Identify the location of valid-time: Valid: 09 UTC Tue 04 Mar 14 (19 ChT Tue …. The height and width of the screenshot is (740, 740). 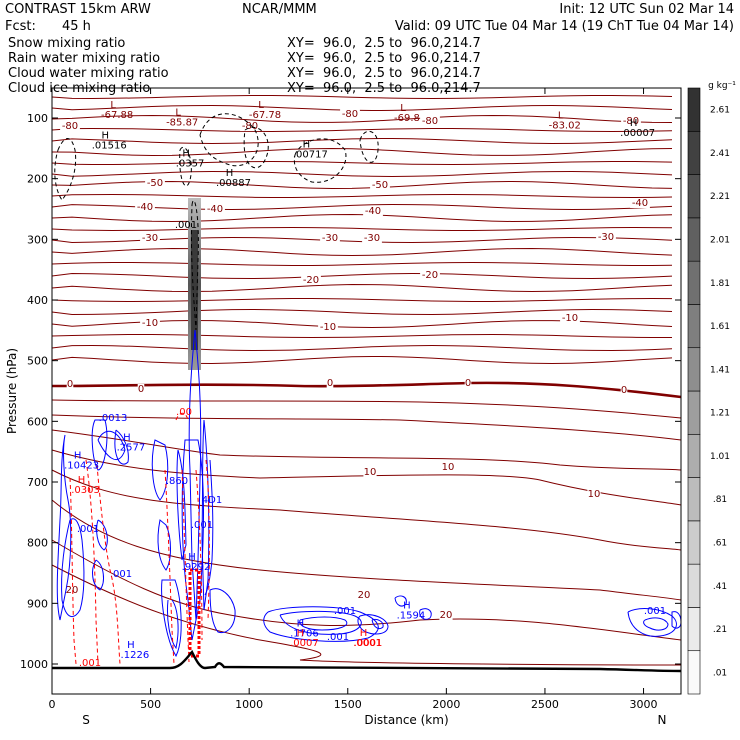
(564, 26).